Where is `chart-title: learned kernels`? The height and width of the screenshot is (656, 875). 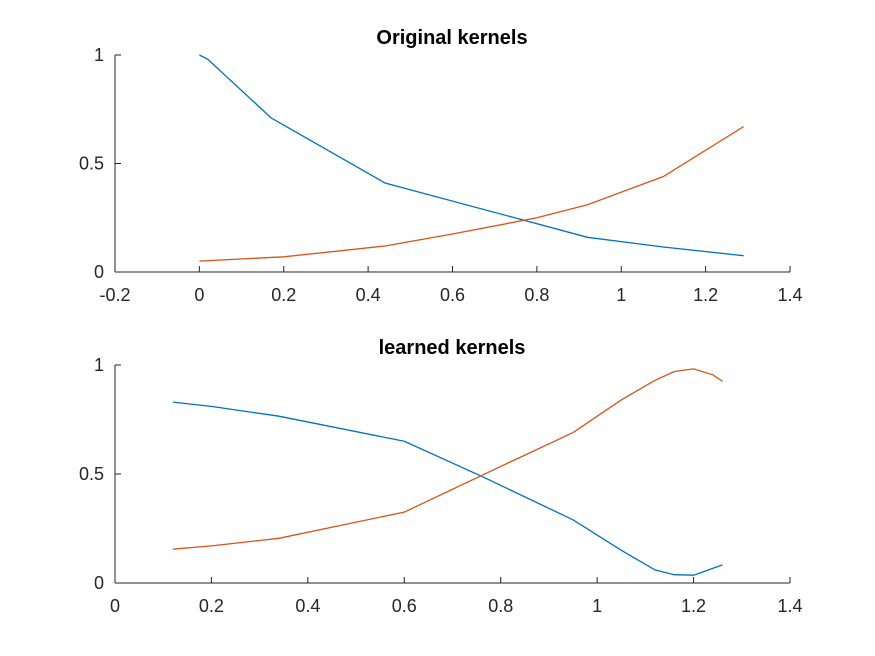 chart-title: learned kernels is located at coordinates (452, 348).